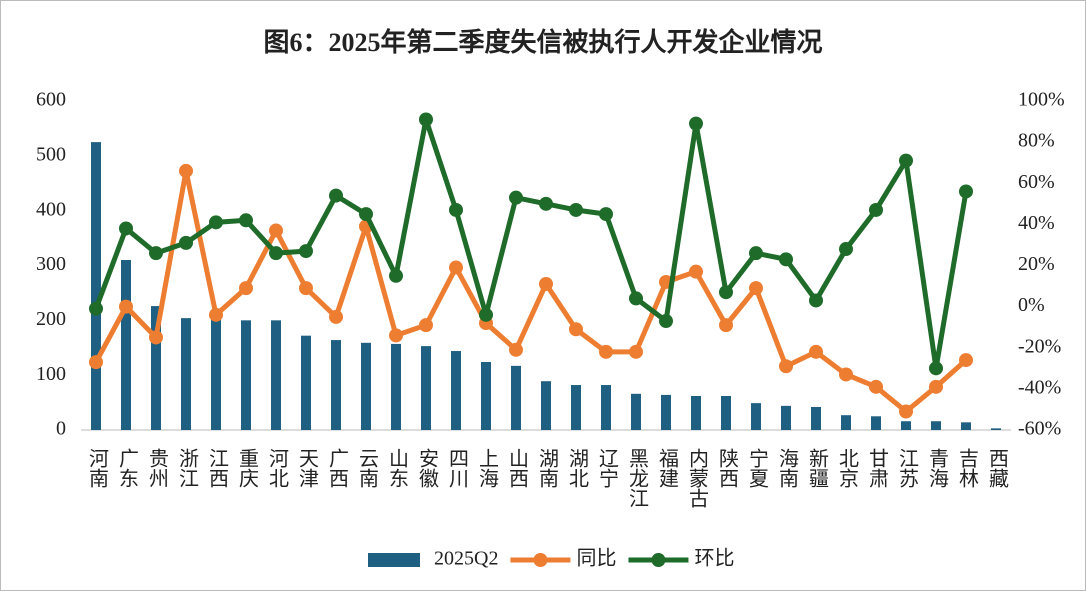 The height and width of the screenshot is (591, 1086). Describe the element at coordinates (51, 374) in the screenshot. I see `y-tick-label: 100` at that location.